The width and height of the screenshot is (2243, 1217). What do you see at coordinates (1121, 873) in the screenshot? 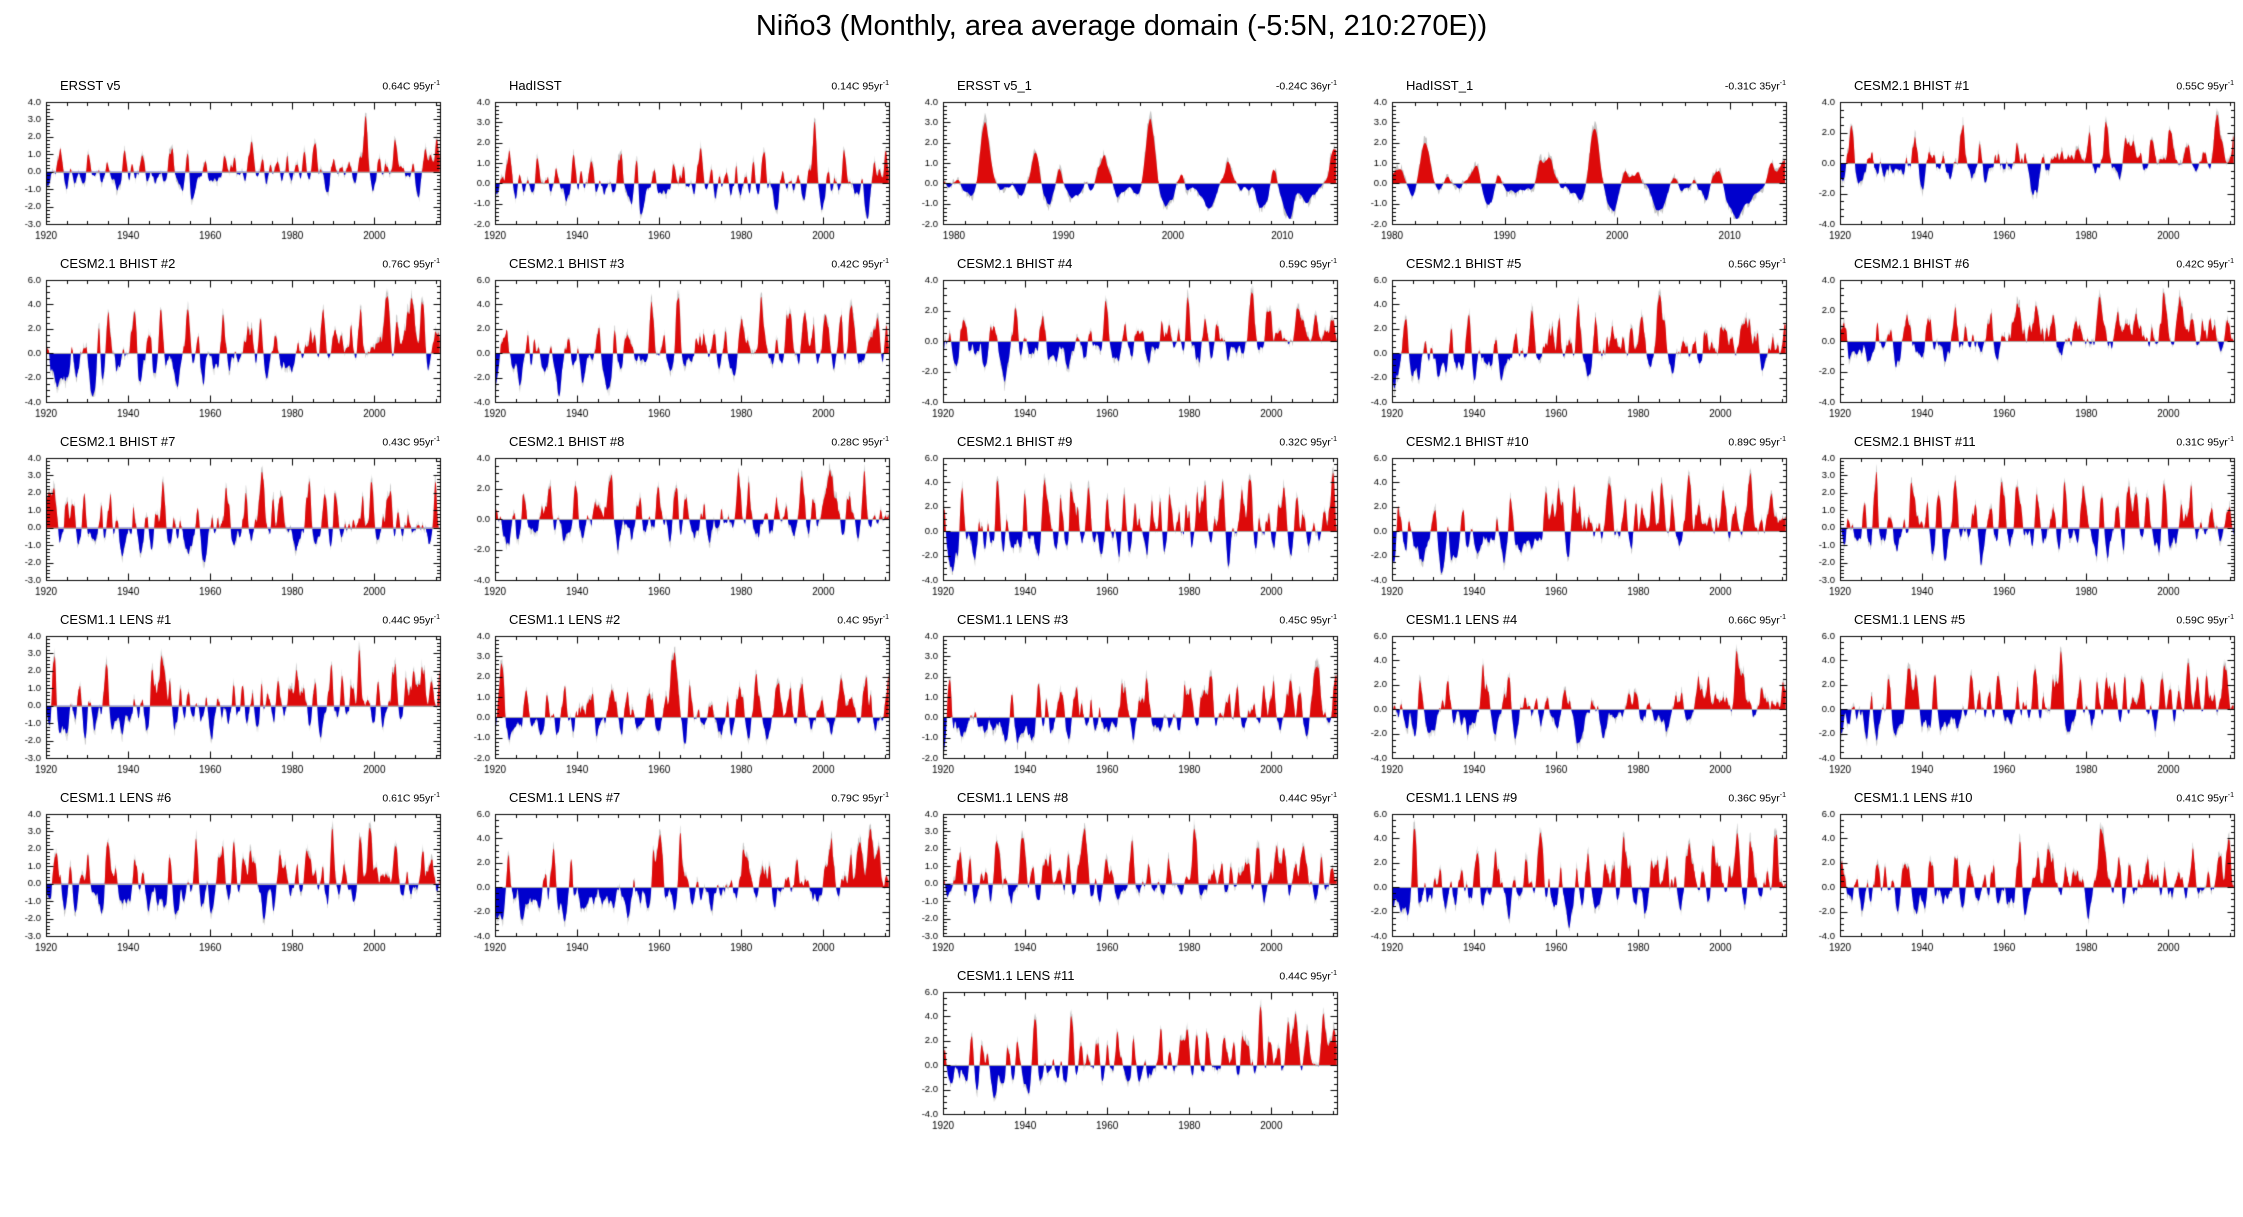
I see `panel-cesm1-1-lens-8: CESM1.1 LENS #8 0.44C 95yr-1` at bounding box center [1121, 873].